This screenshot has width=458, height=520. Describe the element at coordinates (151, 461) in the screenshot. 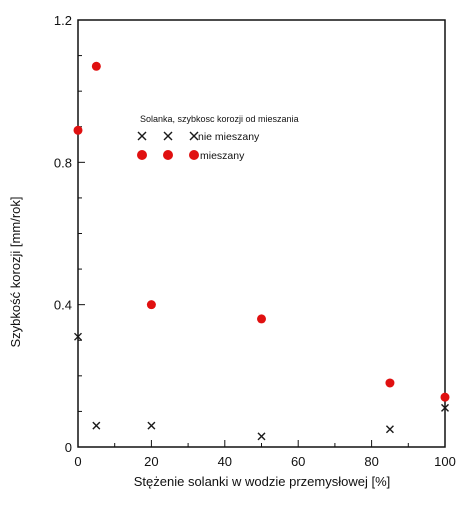

I see `x-tick-label: 20` at that location.